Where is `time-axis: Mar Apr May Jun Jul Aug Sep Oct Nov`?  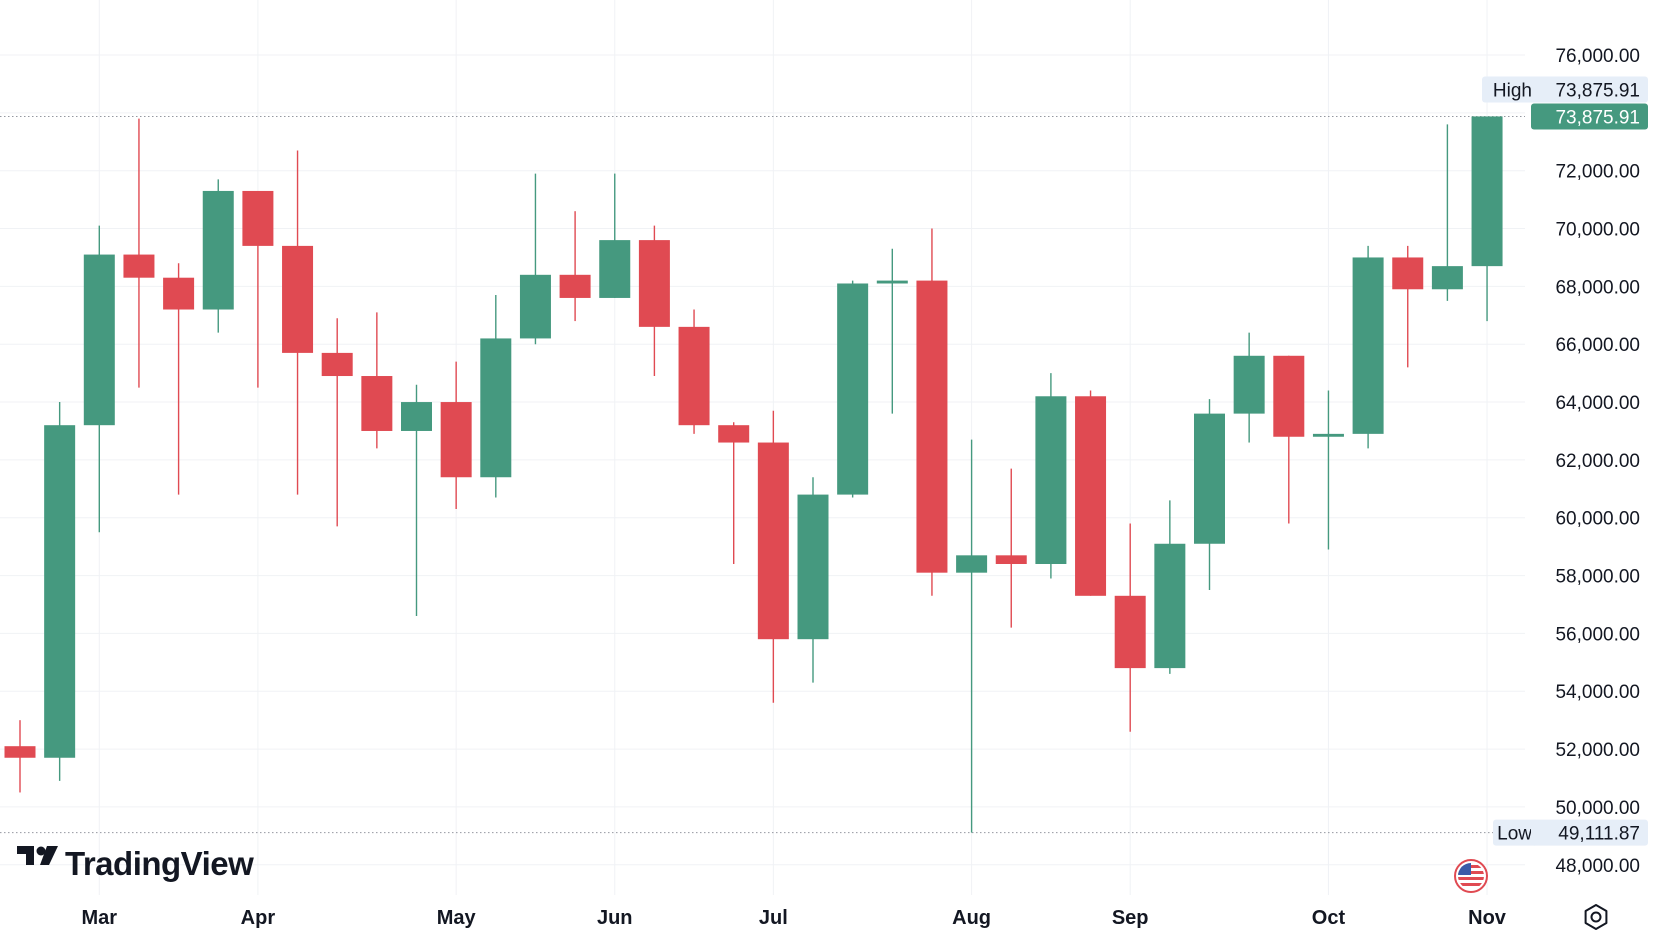
time-axis: Mar Apr May Jun Jul Aug Sep Oct Nov is located at coordinates (794, 918).